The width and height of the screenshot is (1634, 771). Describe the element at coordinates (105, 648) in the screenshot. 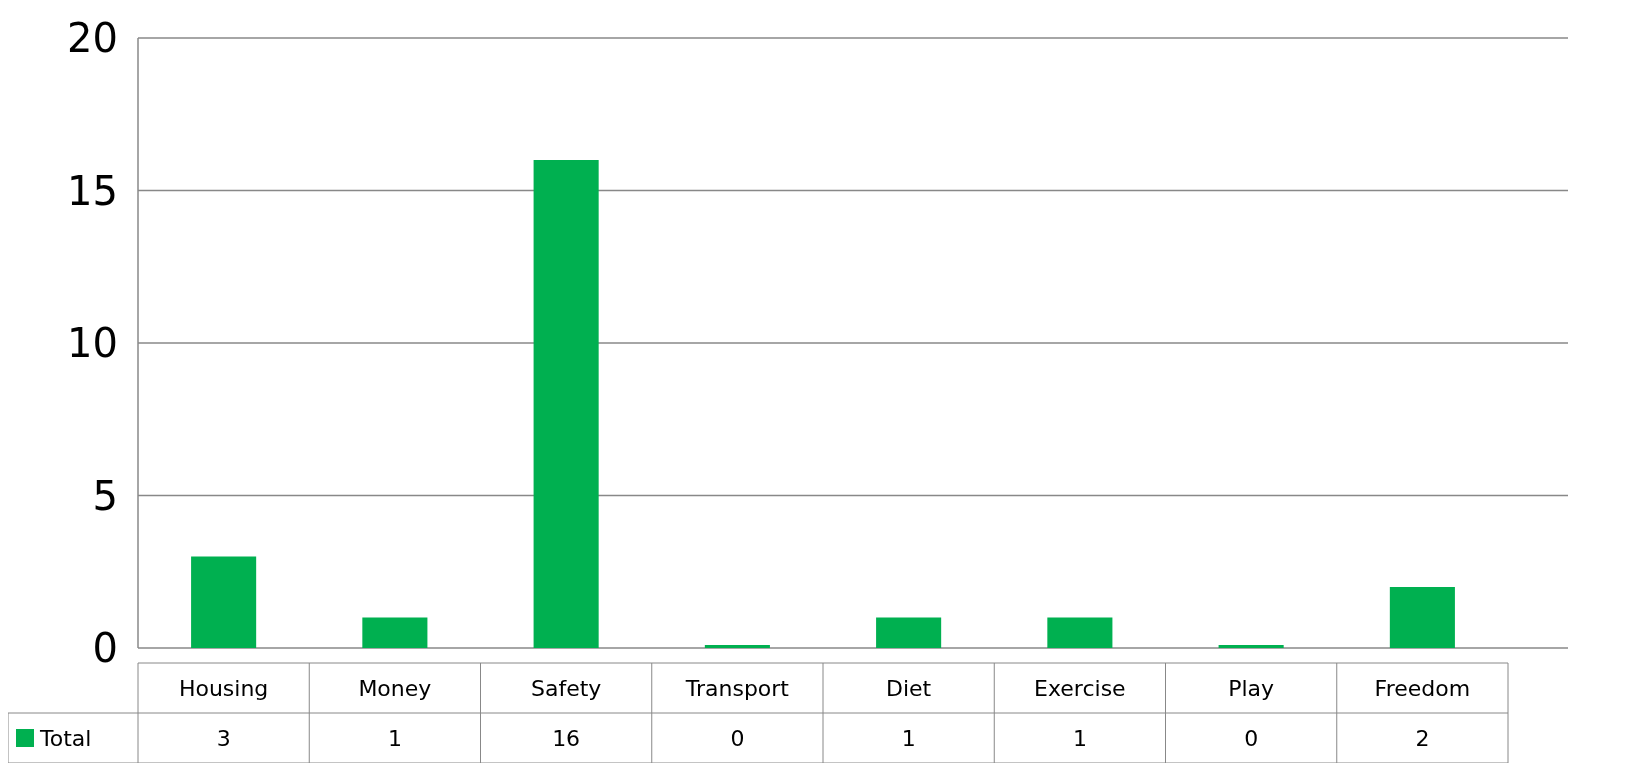

I see `y-tick-label: 0` at that location.